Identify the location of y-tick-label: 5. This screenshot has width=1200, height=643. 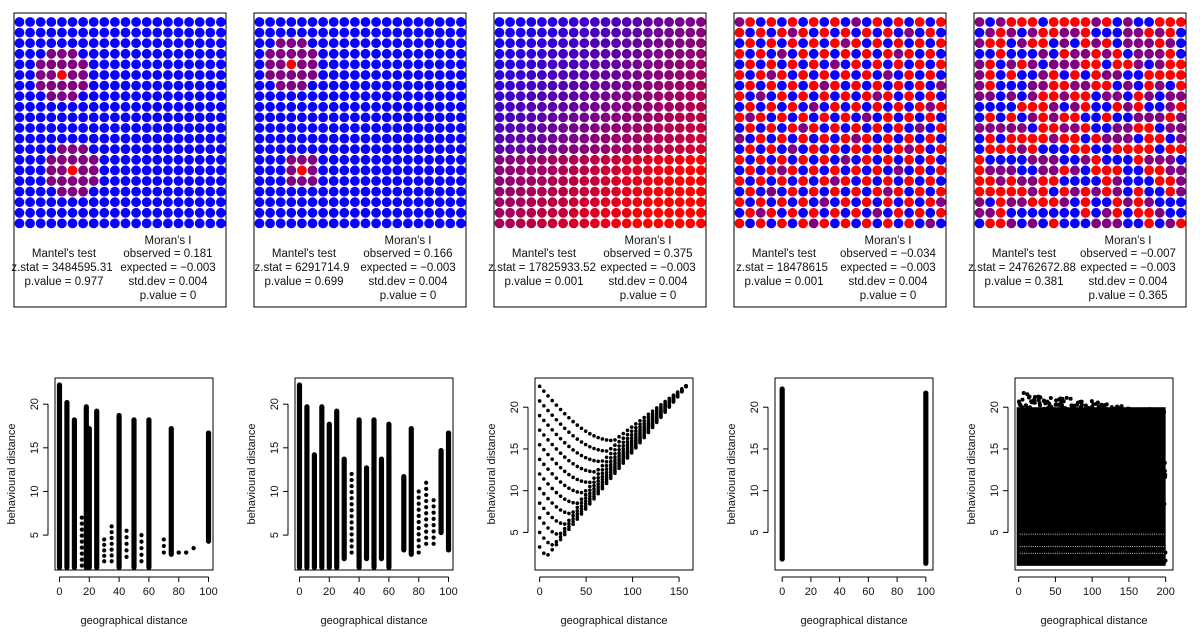
(35, 535).